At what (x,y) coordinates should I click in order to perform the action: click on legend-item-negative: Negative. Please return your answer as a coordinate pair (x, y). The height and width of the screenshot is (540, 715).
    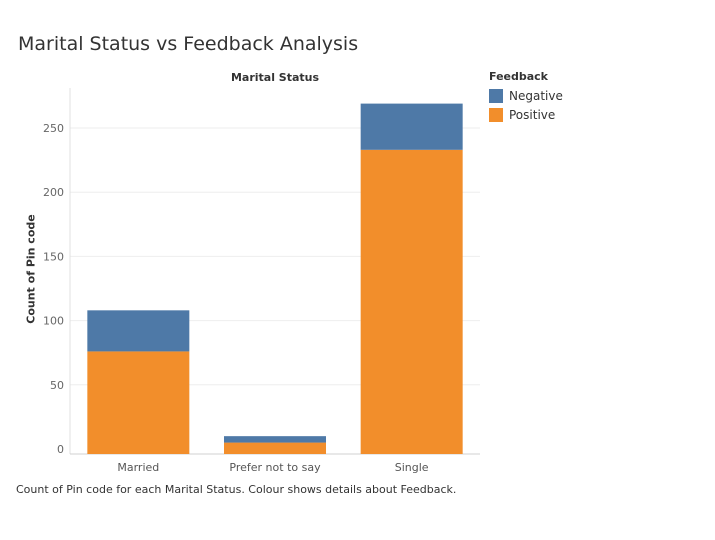
    Looking at the image, I should click on (526, 95).